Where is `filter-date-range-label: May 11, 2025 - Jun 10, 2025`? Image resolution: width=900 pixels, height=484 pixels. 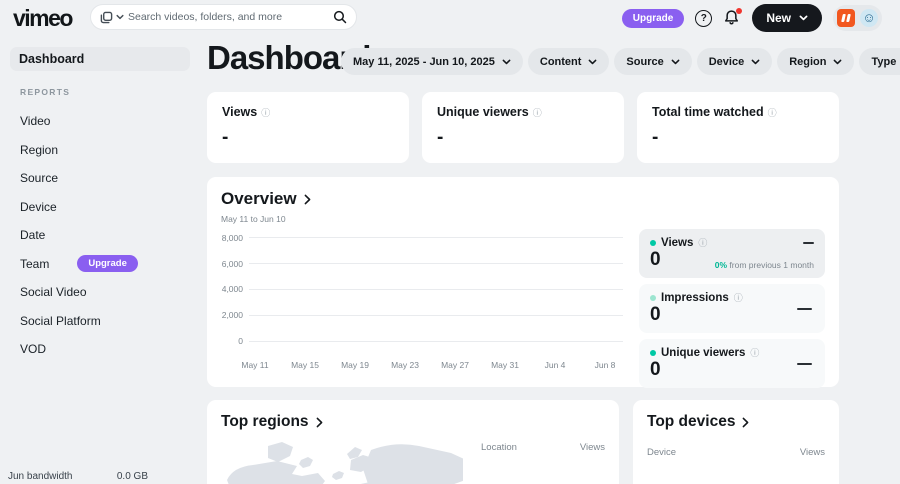 filter-date-range-label: May 11, 2025 - Jun 10, 2025 is located at coordinates (424, 61).